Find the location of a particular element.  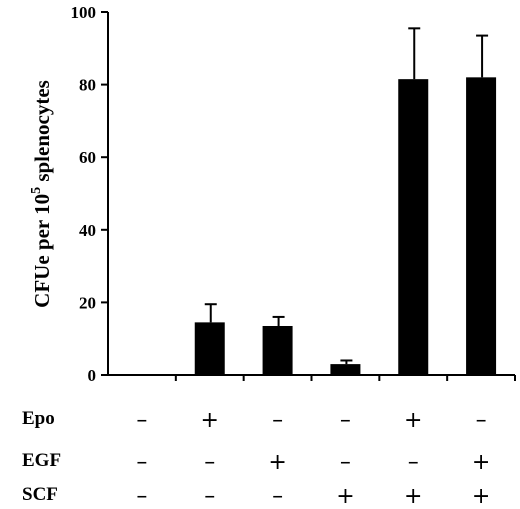

y-tick-label: 0 is located at coordinates (92, 375).